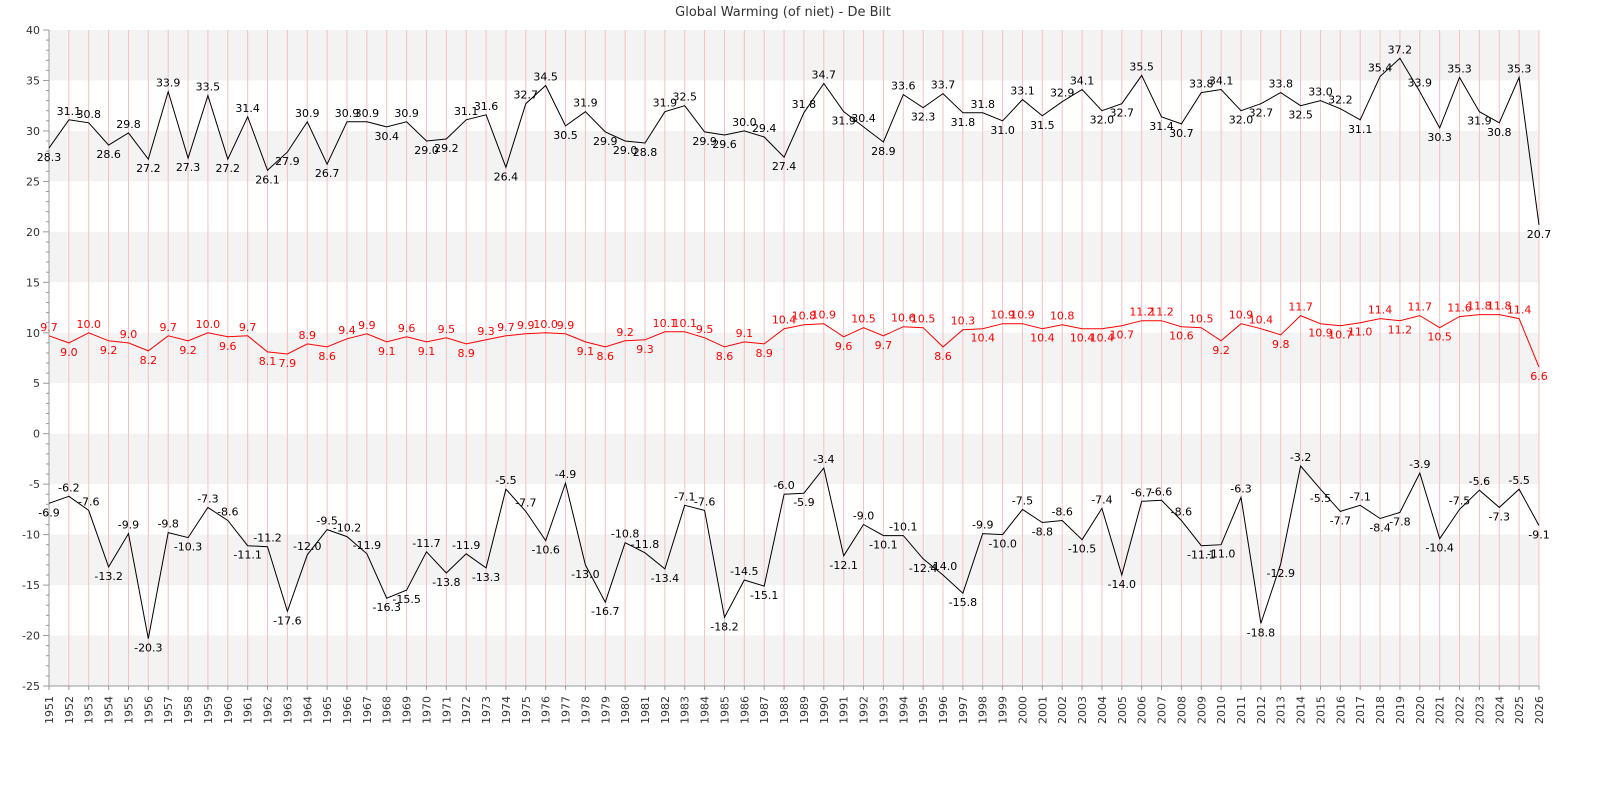 Image resolution: width=1600 pixels, height=800 pixels. What do you see at coordinates (804, 104) in the screenshot?
I see `data-label-max: 31.8` at bounding box center [804, 104].